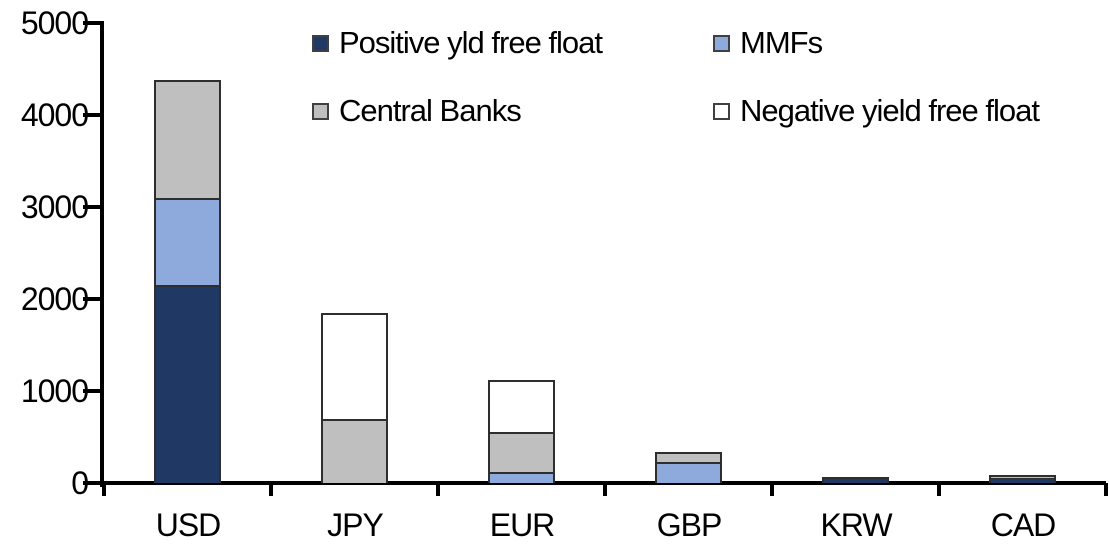 The height and width of the screenshot is (556, 1109). I want to click on legend-item: Negative yield free float, so click(876, 110).